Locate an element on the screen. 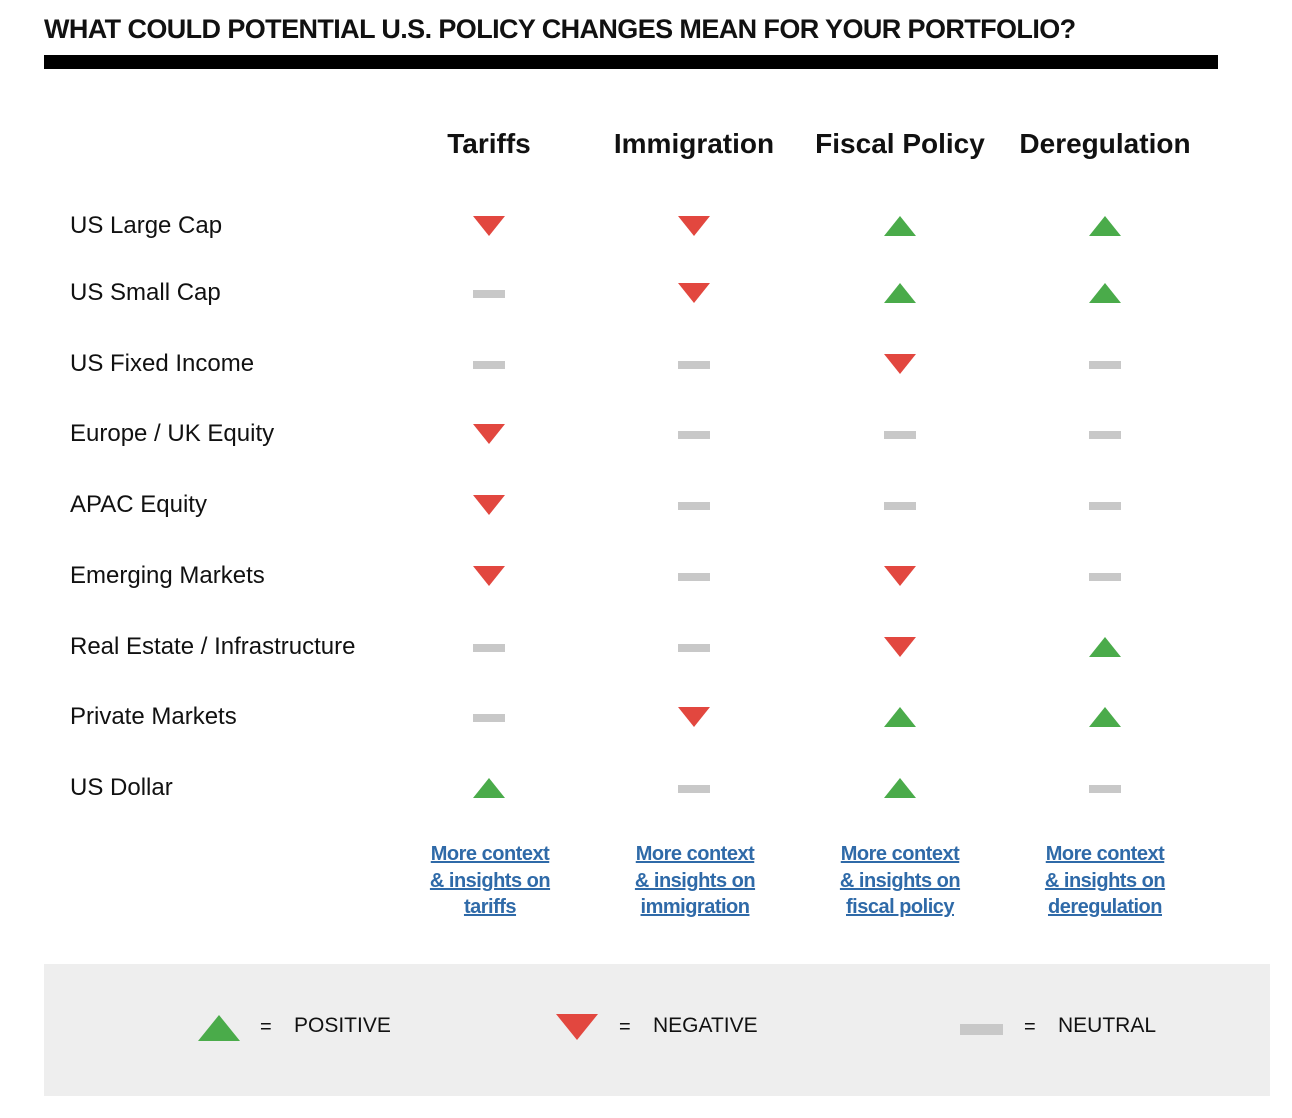 The height and width of the screenshot is (1118, 1292). link-line: deregulation is located at coordinates (1105, 907).